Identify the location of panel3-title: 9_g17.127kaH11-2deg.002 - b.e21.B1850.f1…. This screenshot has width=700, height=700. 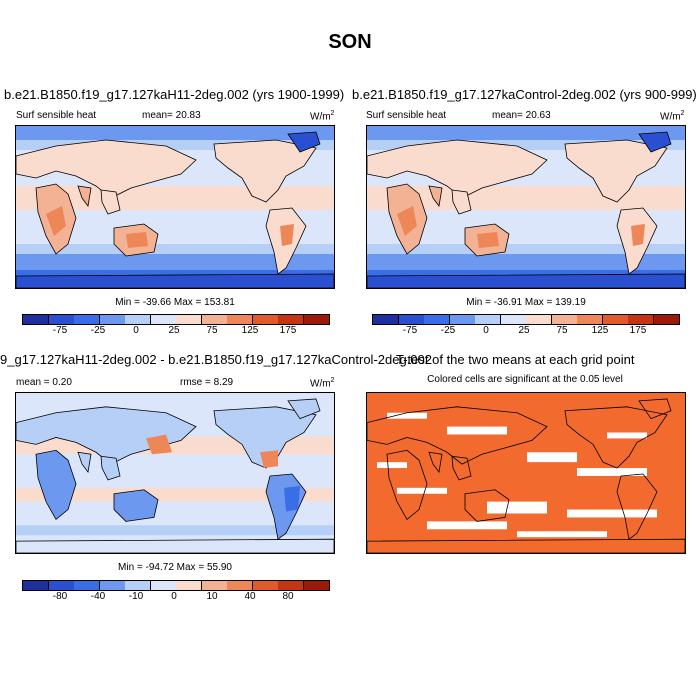
(216, 359).